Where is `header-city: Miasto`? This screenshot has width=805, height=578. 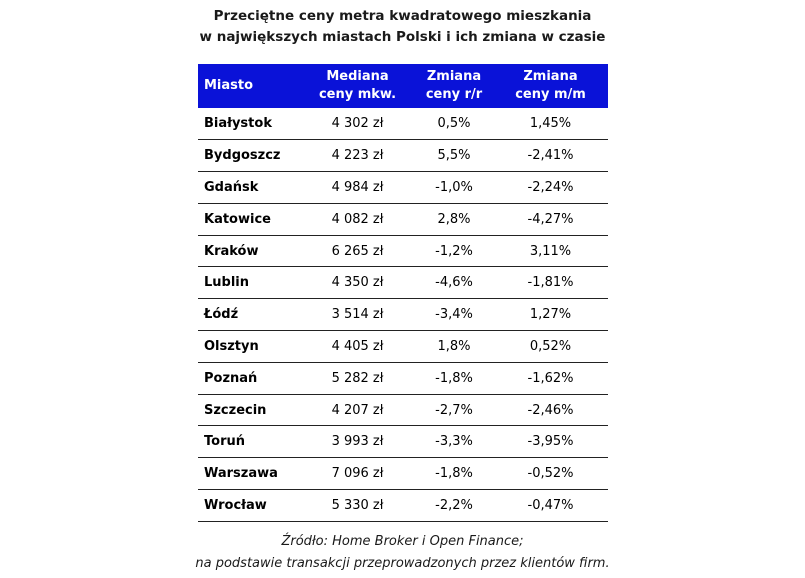
header-city: Miasto is located at coordinates (229, 85).